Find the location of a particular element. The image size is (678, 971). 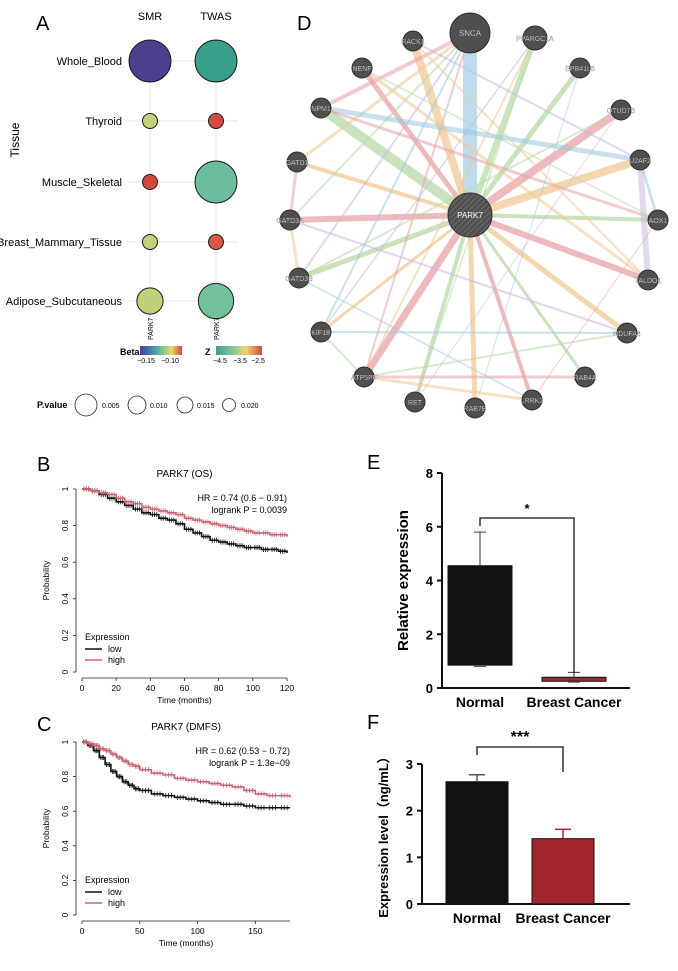

network-node-label: OTUD7B is located at coordinates (621, 111).